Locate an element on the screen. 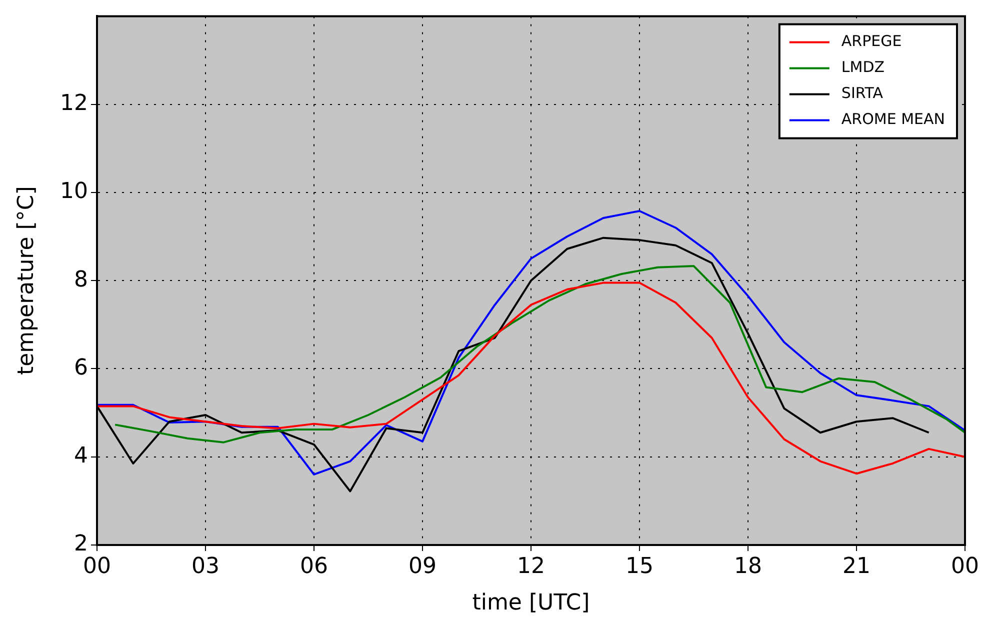  y-tick-label: 12 is located at coordinates (74, 103).